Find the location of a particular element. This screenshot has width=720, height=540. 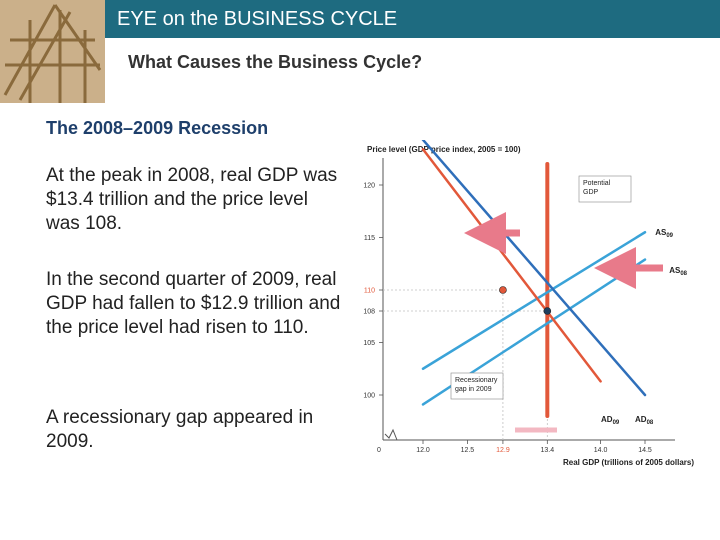

house-frame-illustration is located at coordinates (52, 51).